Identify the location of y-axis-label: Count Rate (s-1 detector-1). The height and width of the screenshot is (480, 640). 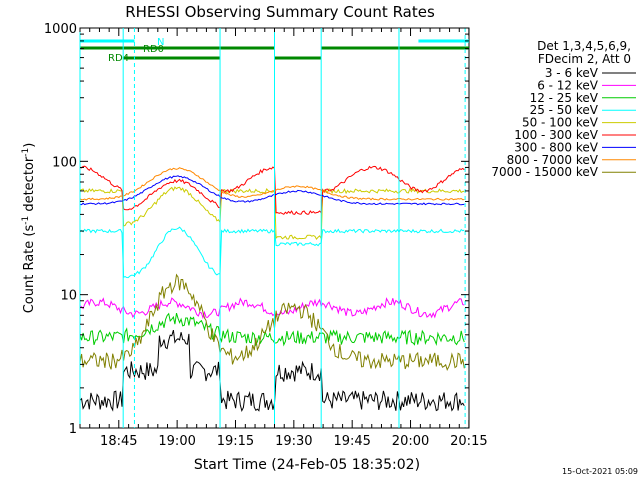
(29, 228).